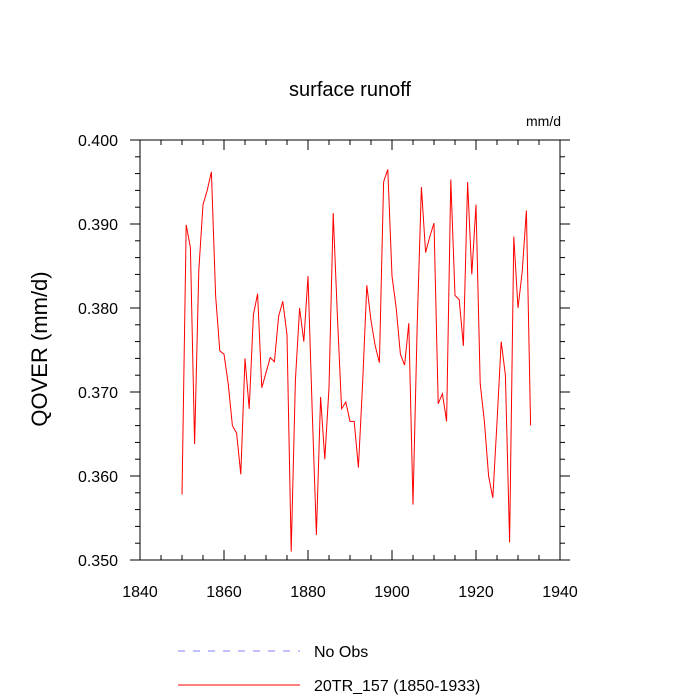 The image size is (700, 700). I want to click on x-tick-label: 1900, so click(392, 592).